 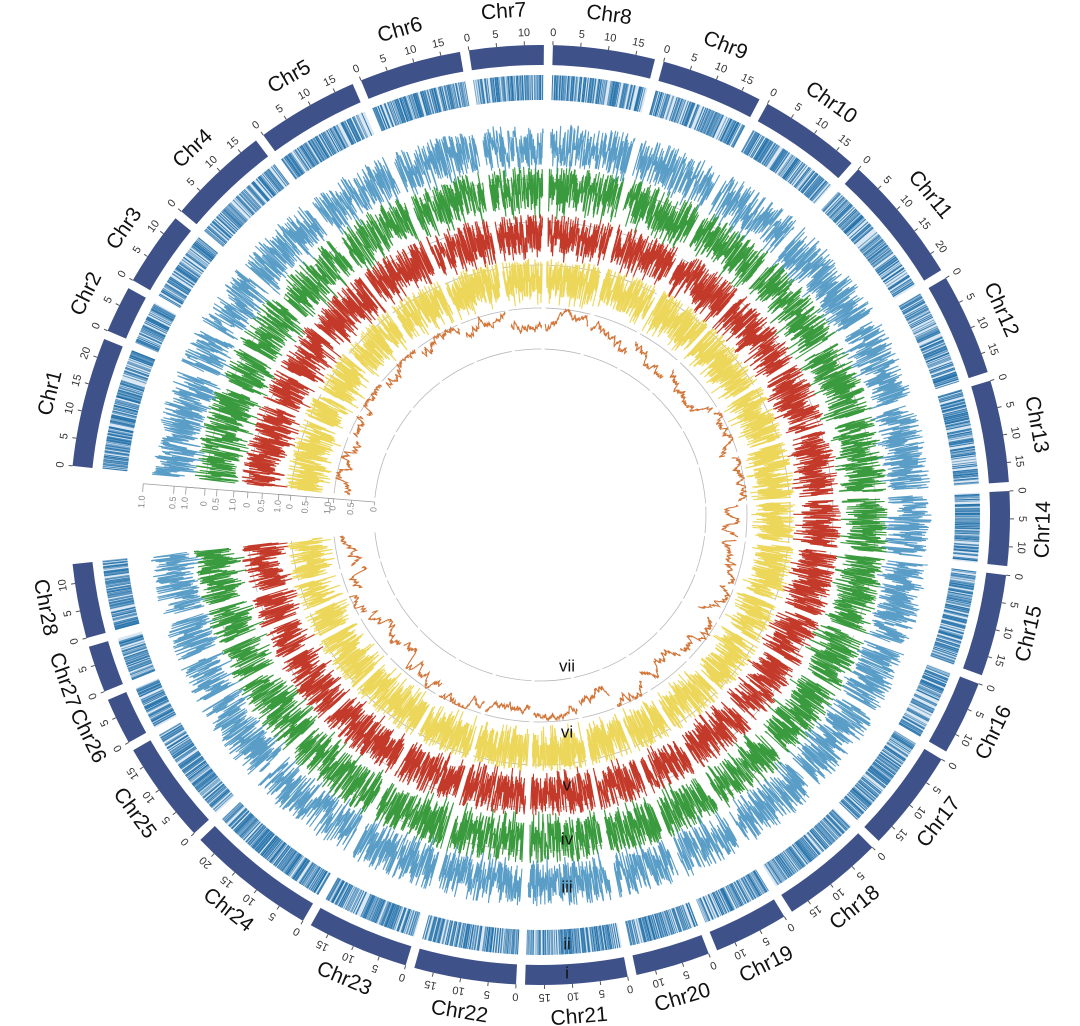 What do you see at coordinates (373, 510) in the screenshot?
I see `scale-tick-label: 0` at bounding box center [373, 510].